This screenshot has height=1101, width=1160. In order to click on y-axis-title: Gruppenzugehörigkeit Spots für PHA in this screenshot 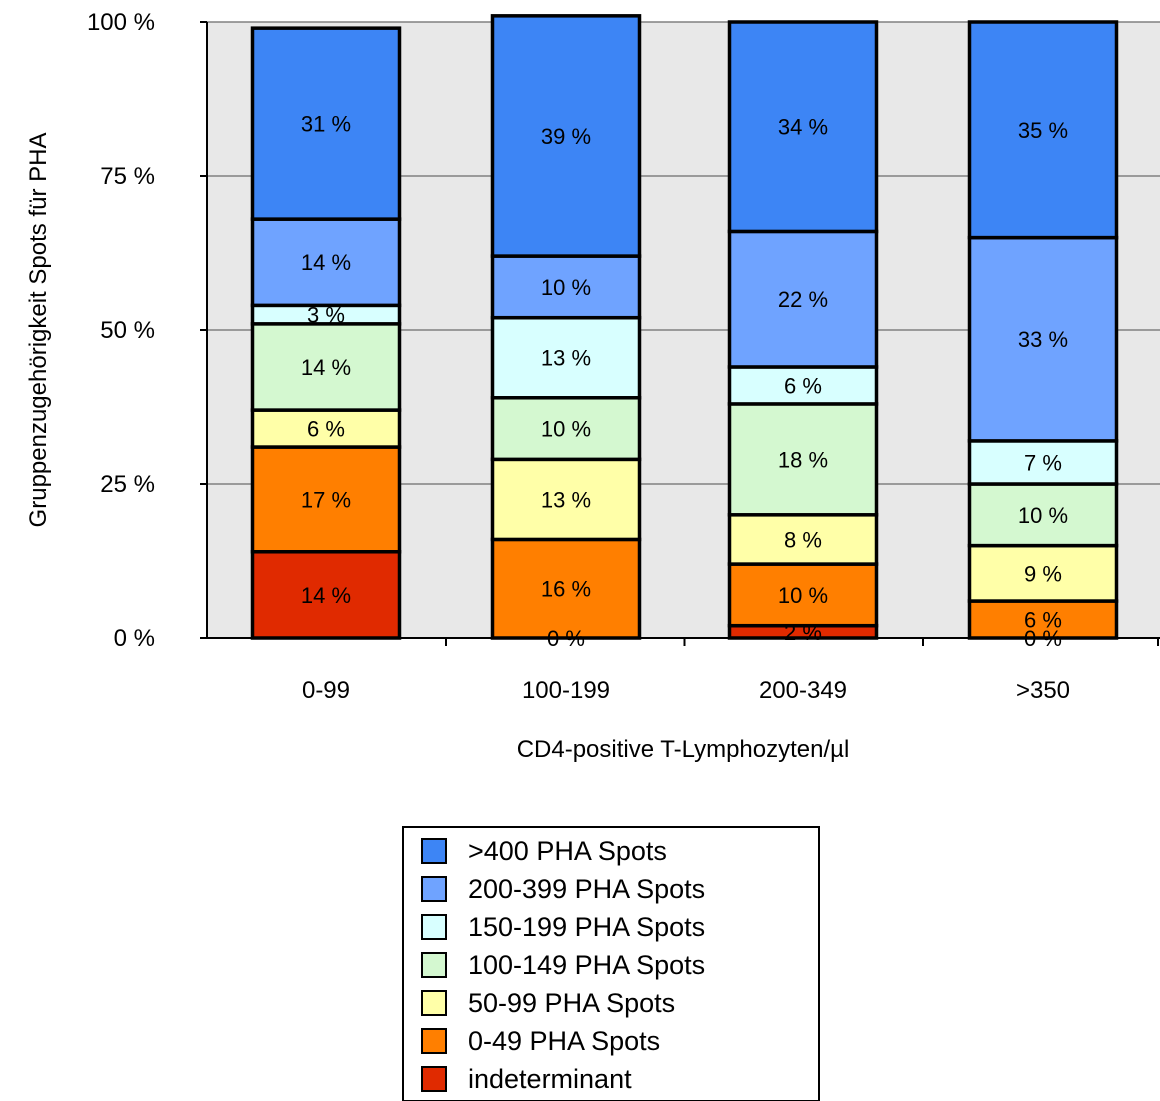, I will do `click(38, 330)`.